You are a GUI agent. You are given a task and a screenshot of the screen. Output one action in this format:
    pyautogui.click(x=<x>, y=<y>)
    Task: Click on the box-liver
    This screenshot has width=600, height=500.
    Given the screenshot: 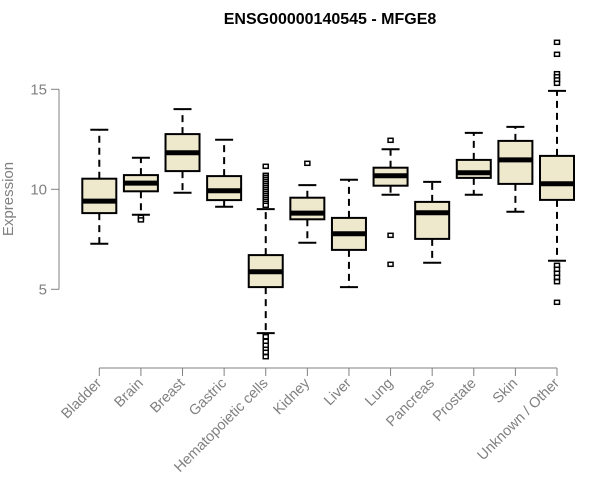 What is the action you would take?
    pyautogui.click(x=348, y=233)
    